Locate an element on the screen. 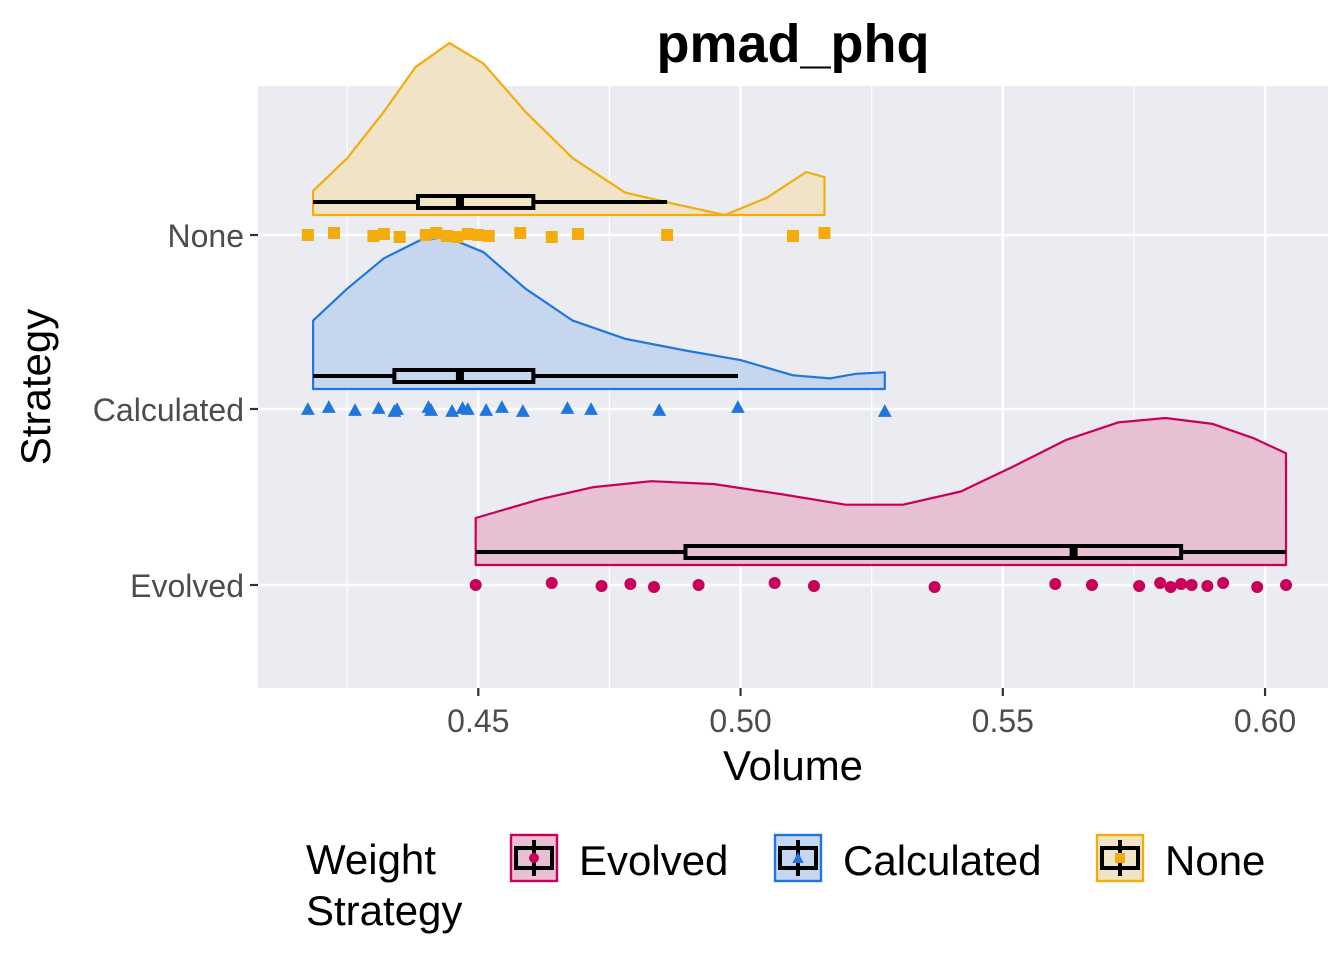 The height and width of the screenshot is (965, 1344). box-none is located at coordinates (475, 202).